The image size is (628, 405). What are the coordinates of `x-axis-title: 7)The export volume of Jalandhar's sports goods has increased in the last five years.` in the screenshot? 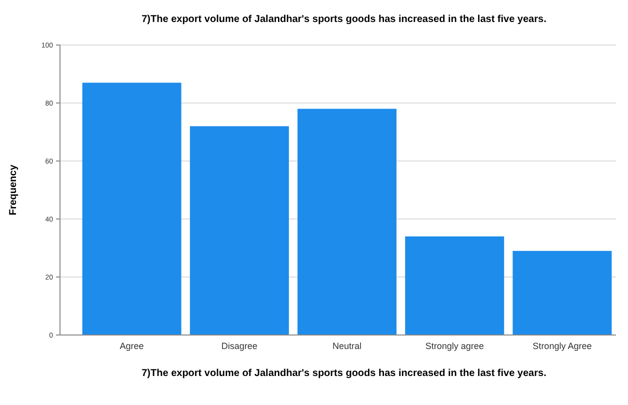 It's located at (344, 373).